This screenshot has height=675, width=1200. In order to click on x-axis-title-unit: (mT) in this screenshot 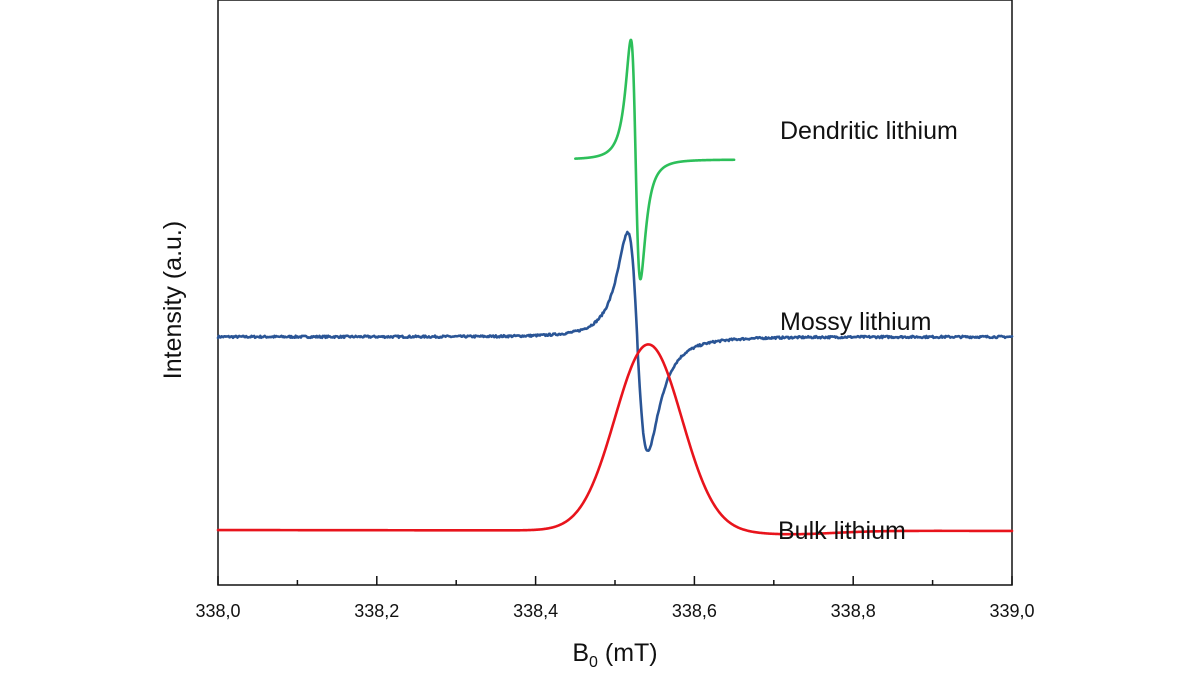, I will do `click(628, 653)`.